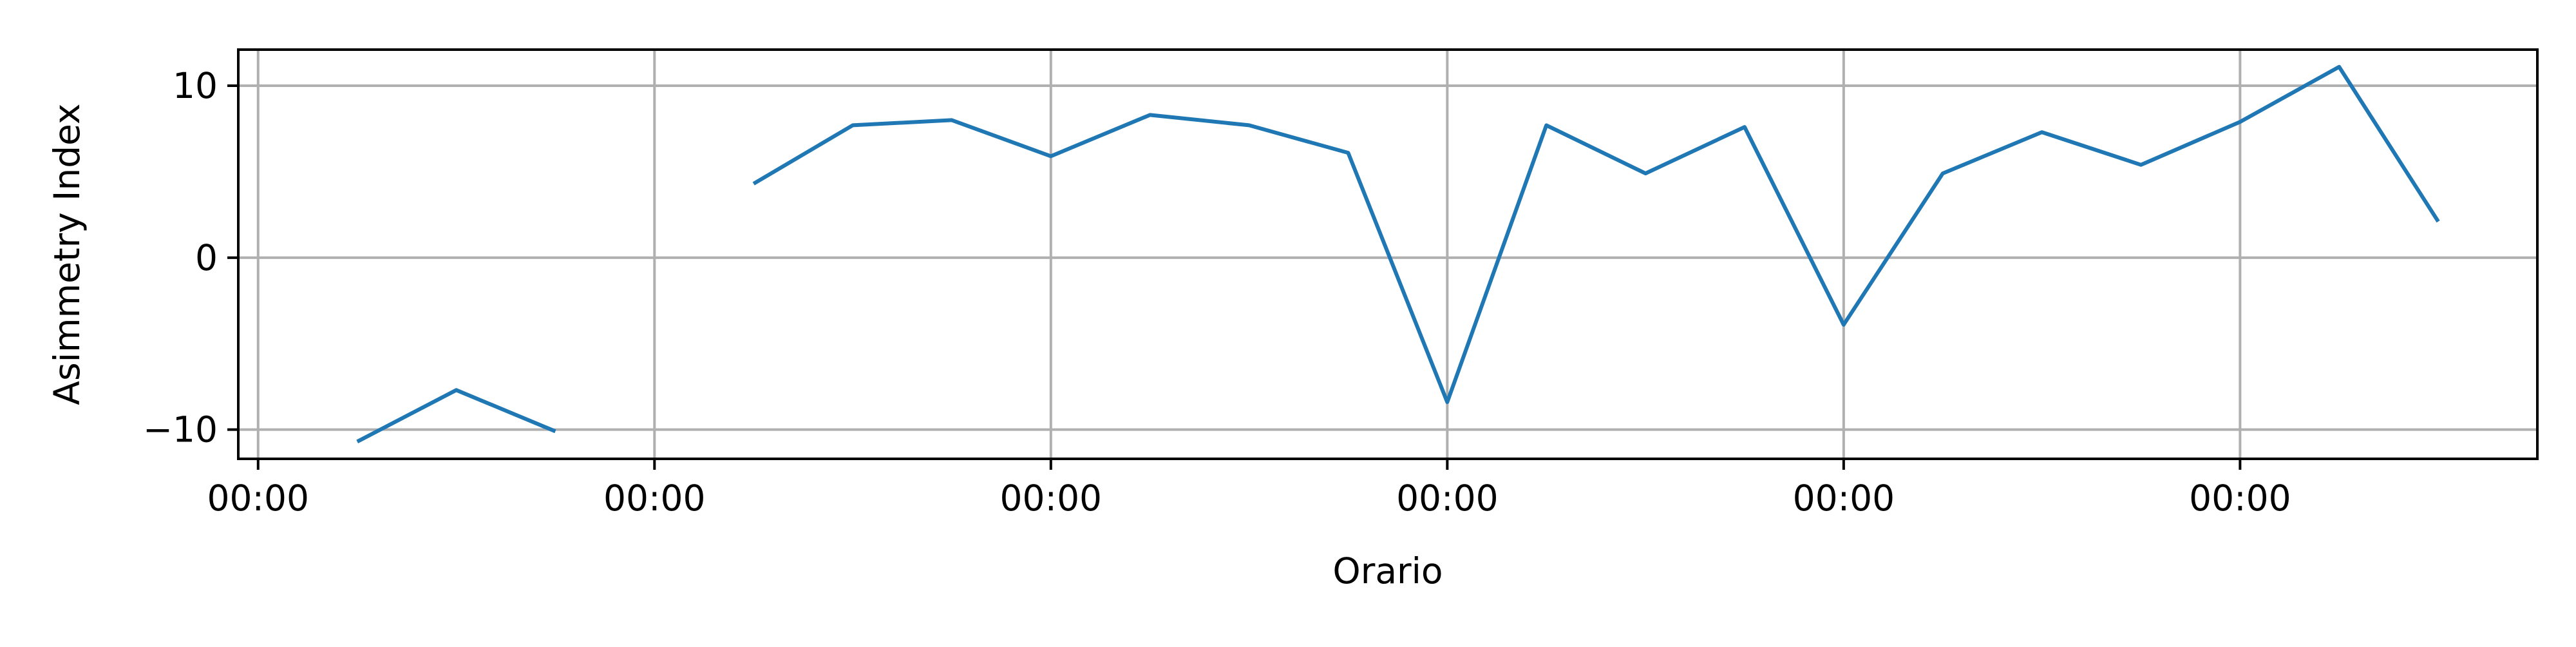 The image size is (2576, 647). I want to click on y-tick-label: 0, so click(207, 257).